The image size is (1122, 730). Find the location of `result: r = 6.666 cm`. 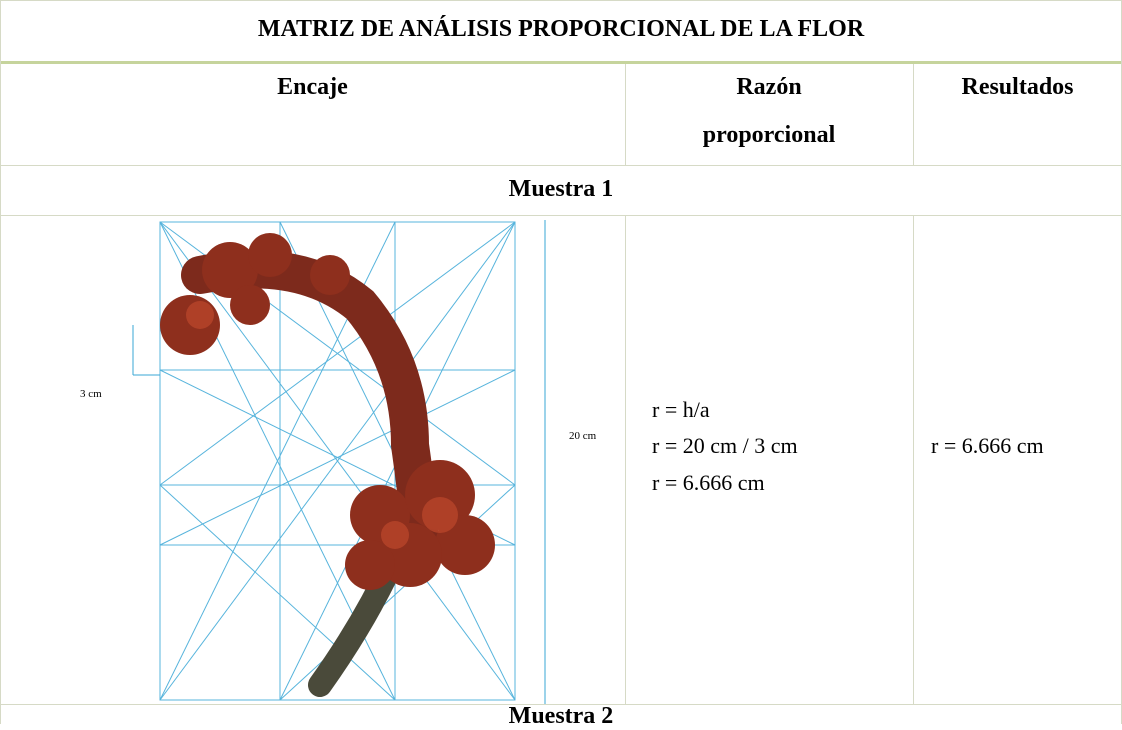

result: r = 6.666 cm is located at coordinates (987, 445).